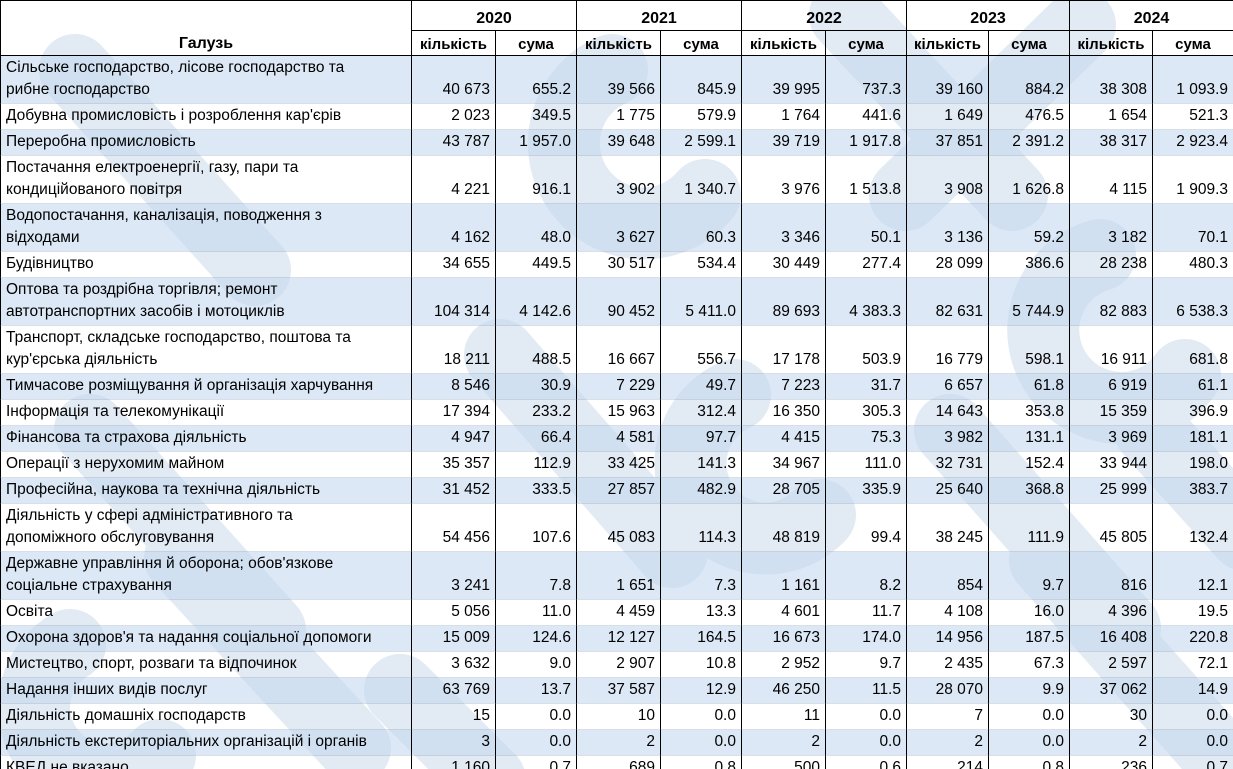  What do you see at coordinates (453, 386) in the screenshot?
I see `value-cell: 8 546` at bounding box center [453, 386].